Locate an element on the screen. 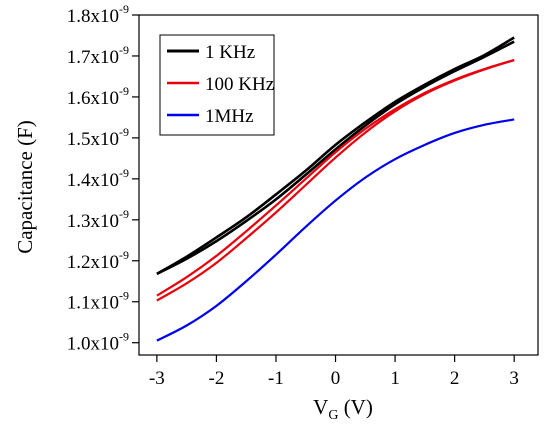 Image resolution: width=547 pixels, height=424 pixels. y-tick-label: 1.3x10⁻⁹ is located at coordinates (98, 219).